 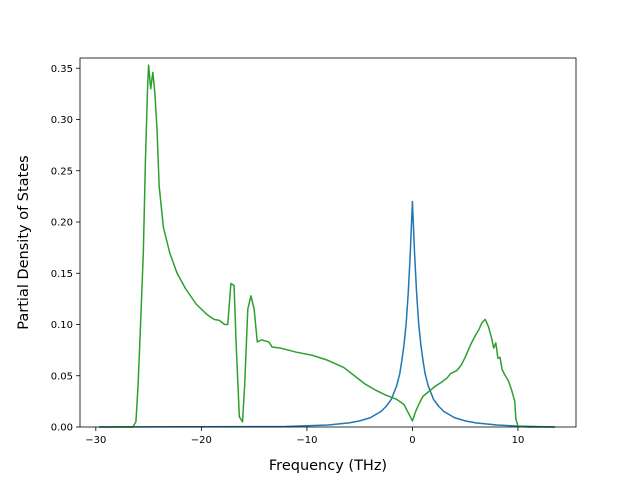 I want to click on x-tick-label: −10, so click(x=306, y=440).